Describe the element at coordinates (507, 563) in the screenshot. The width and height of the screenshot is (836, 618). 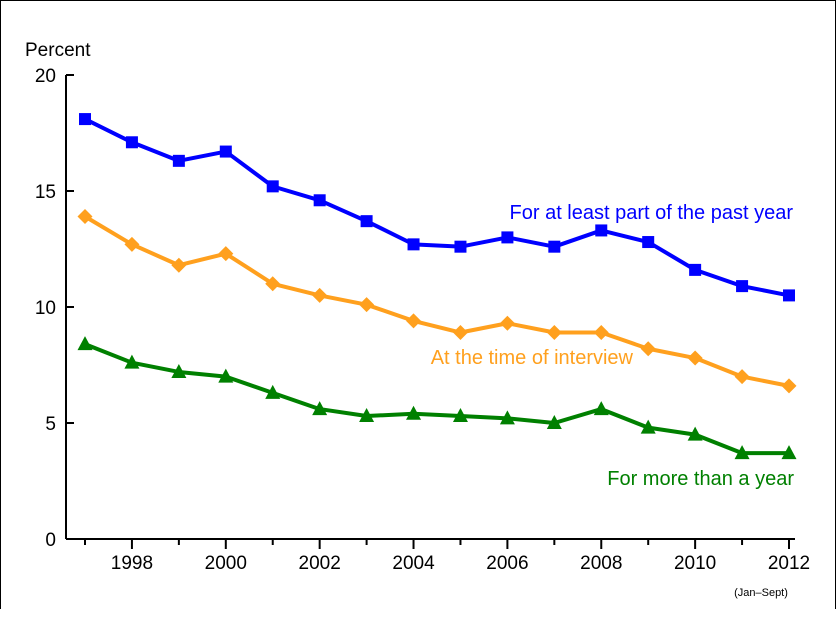
I see `x-tick-label: 2006` at that location.